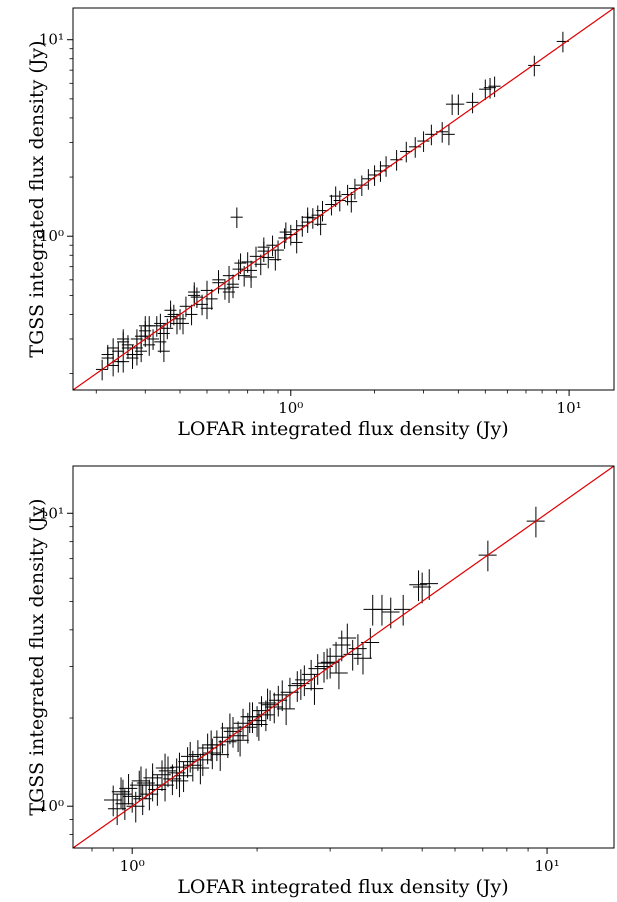 The height and width of the screenshot is (902, 617). I want to click on top-panel-y-tick-label: 10⁰, so click(51, 236).